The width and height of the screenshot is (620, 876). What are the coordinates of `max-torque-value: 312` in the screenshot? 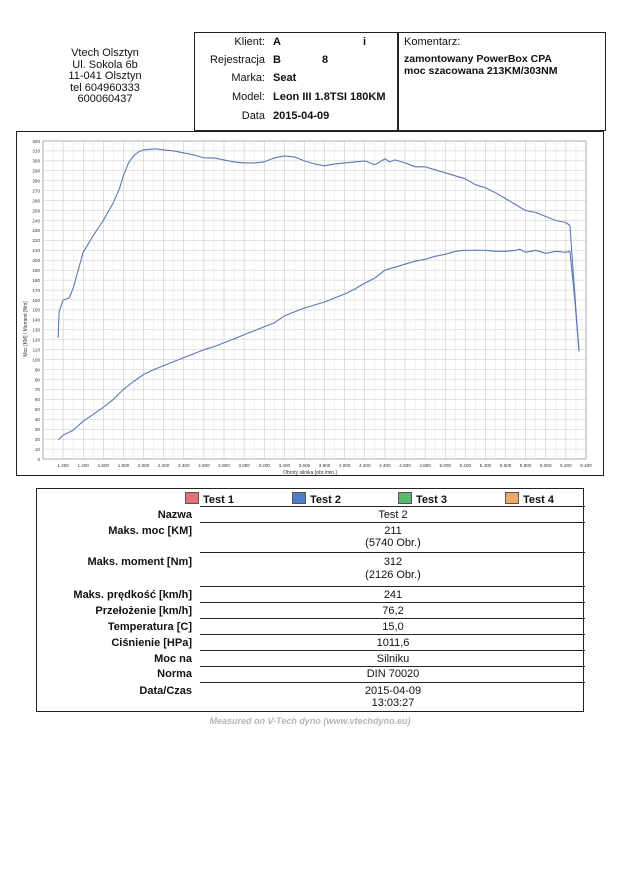 It's located at (393, 562).